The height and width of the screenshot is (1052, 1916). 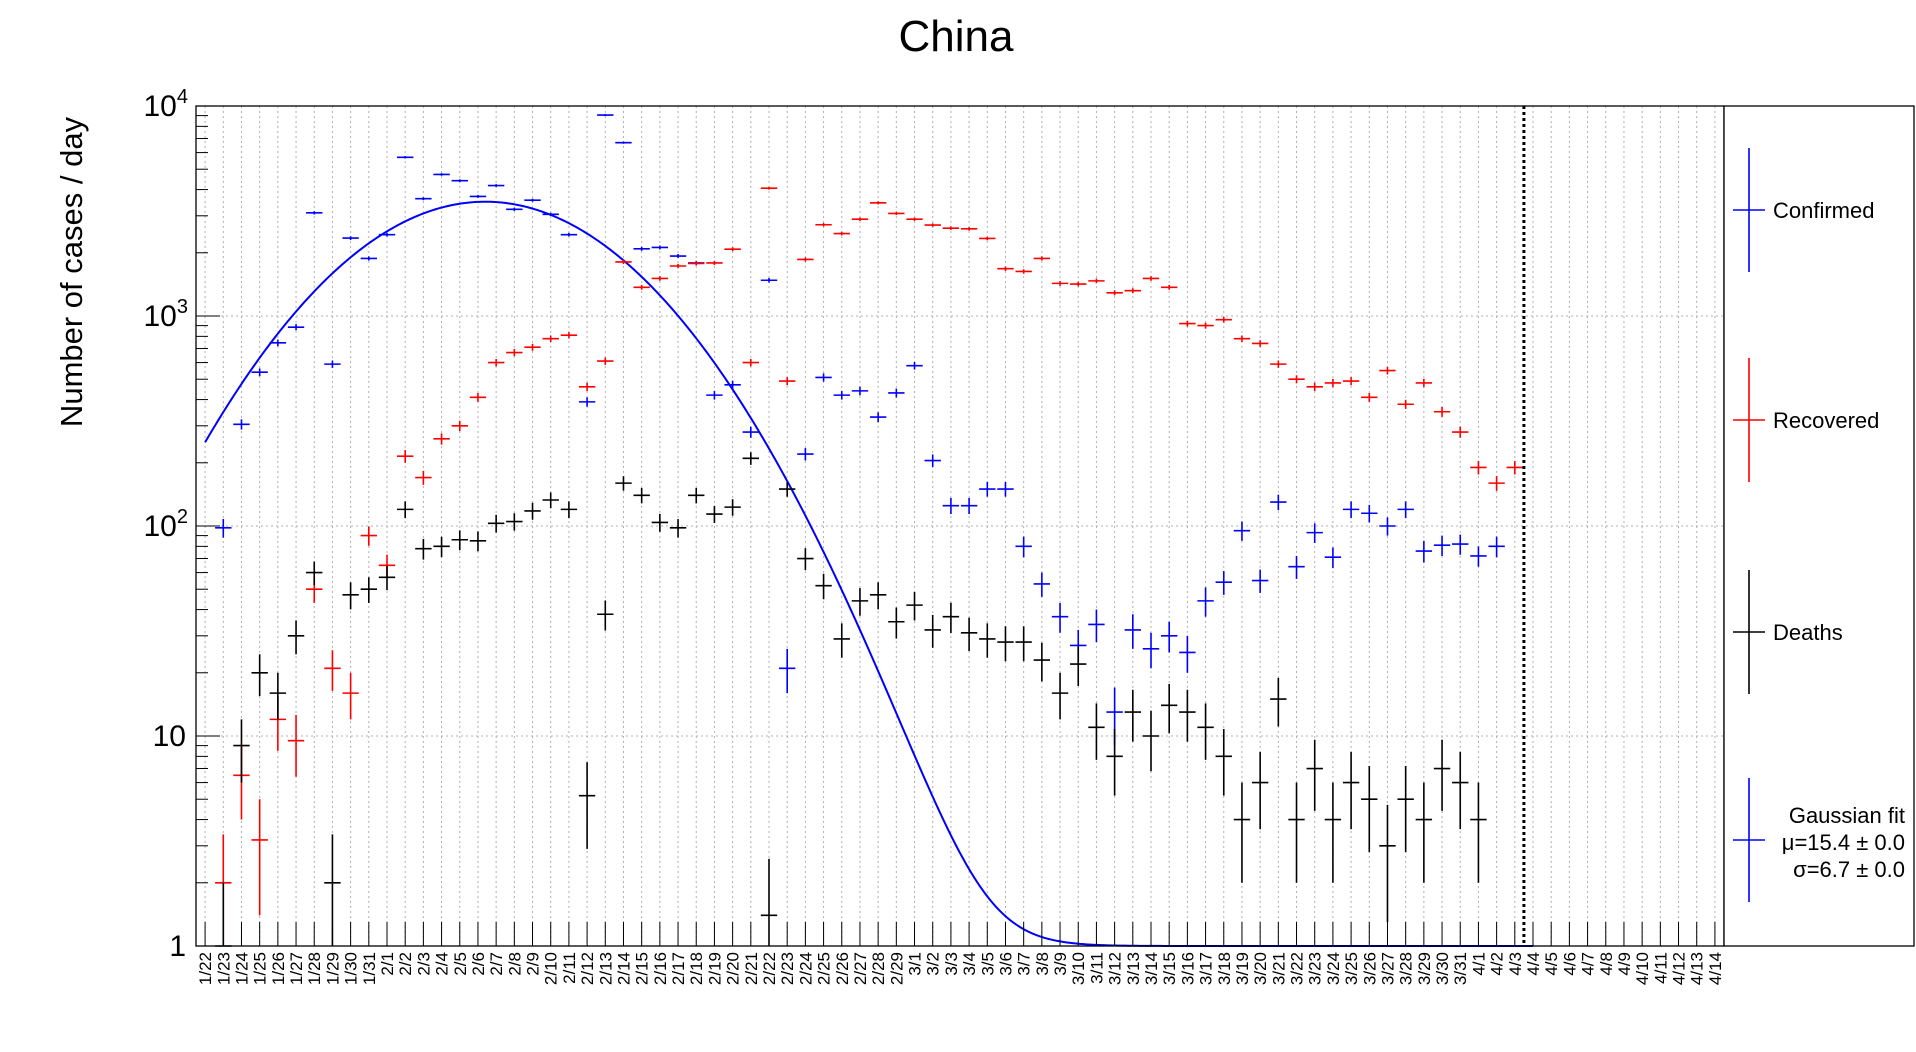 I want to click on x-tick-label: 2/14, so click(x=623, y=968).